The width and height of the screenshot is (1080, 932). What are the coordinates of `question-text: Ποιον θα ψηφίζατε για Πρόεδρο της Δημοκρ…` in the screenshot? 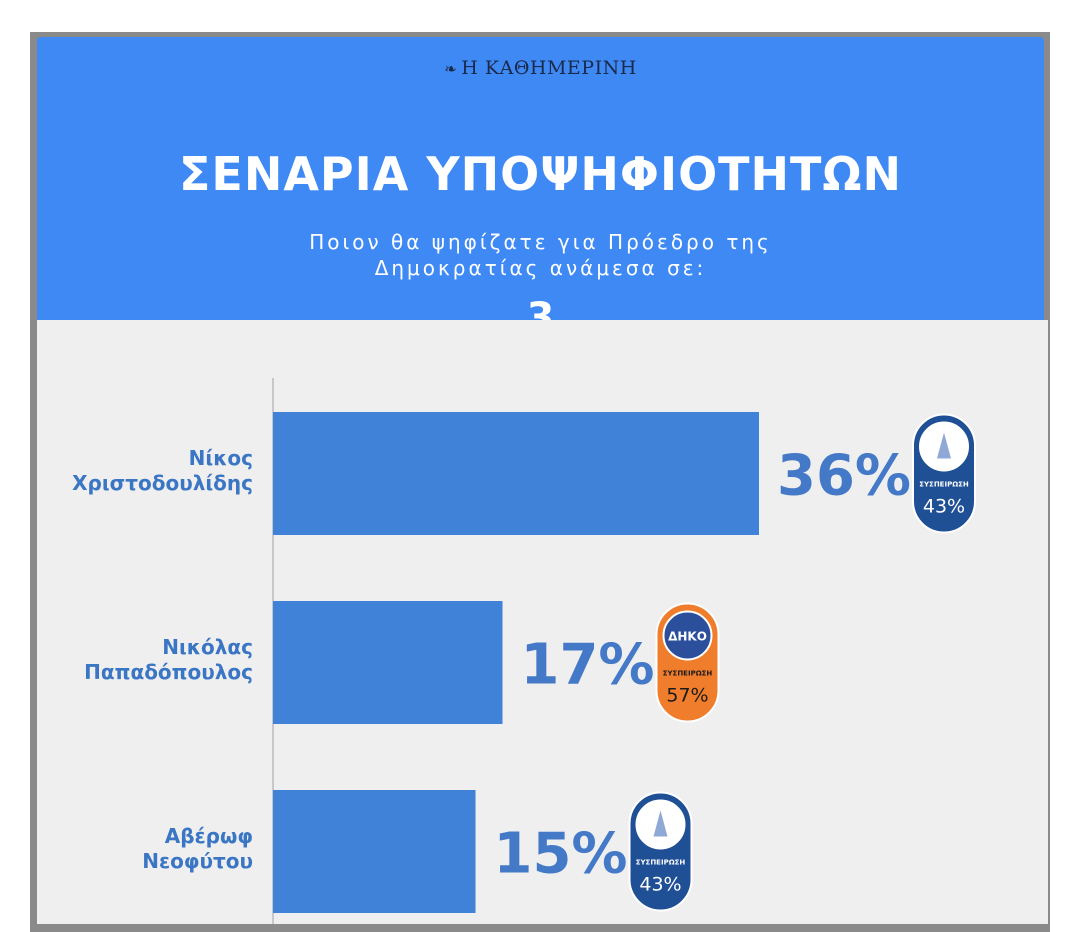 It's located at (540, 255).